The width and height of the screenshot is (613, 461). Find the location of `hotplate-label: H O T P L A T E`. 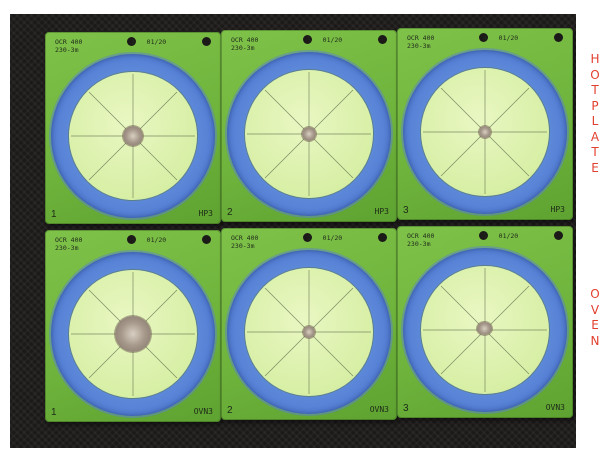

hotplate-label: H O T P L A T E is located at coordinates (595, 114).